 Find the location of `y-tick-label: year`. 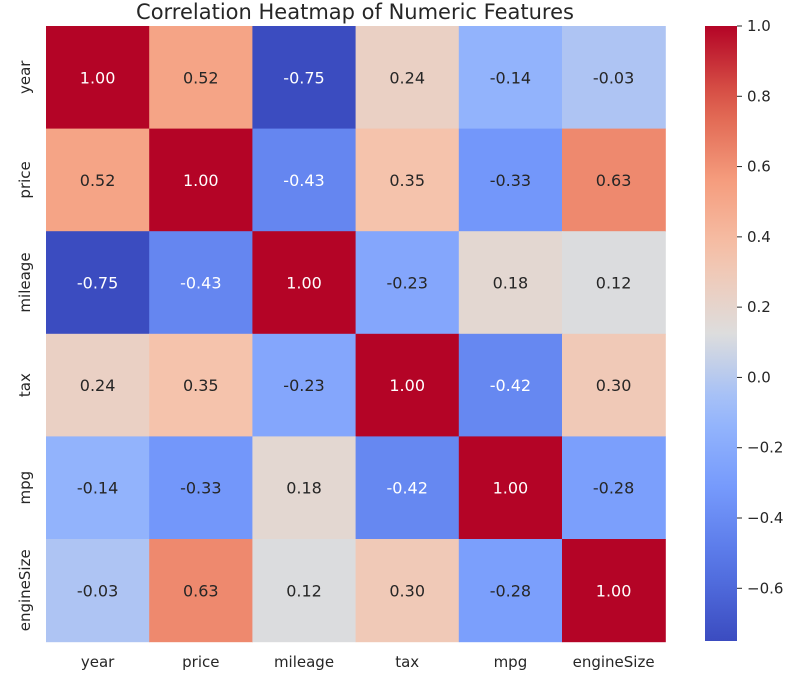

y-tick-label: year is located at coordinates (25, 77).